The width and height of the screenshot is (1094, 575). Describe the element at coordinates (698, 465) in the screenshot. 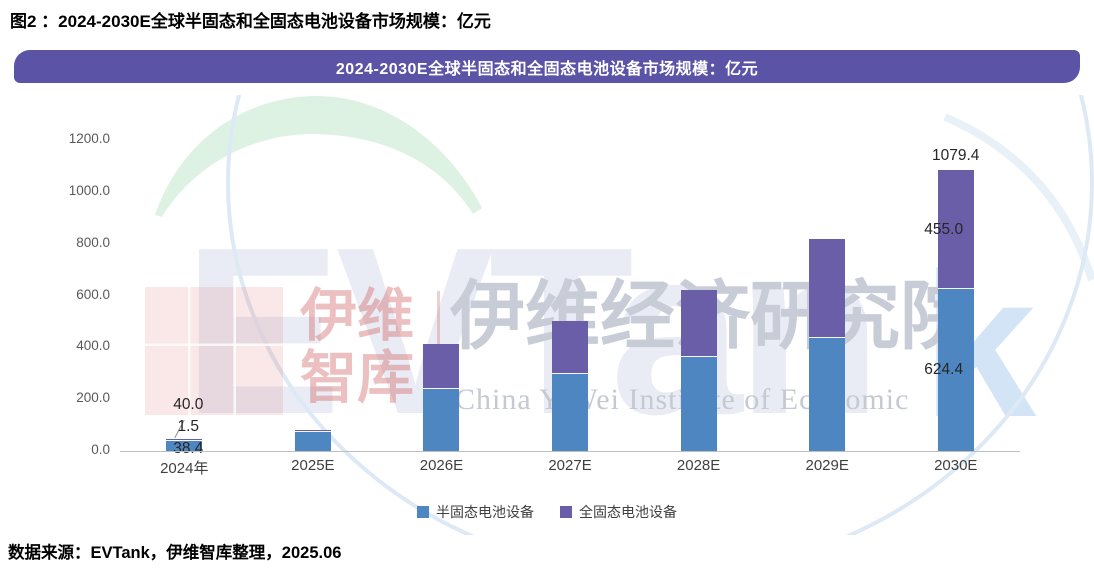

I see `x-axis-label: 2028E` at that location.